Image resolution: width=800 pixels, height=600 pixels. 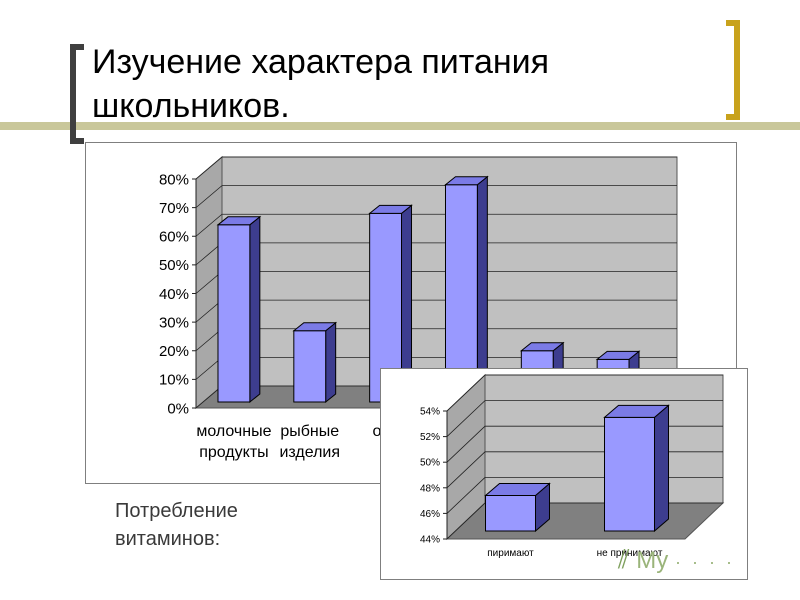 What do you see at coordinates (309, 431) in the screenshot?
I see `main-chart-category-label: рыбные` at bounding box center [309, 431].